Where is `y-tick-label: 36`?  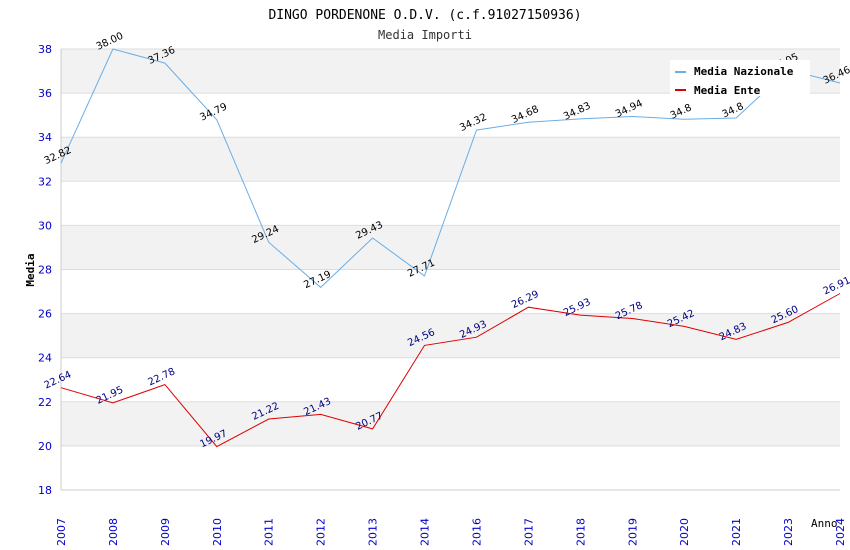 y-tick-label: 36 is located at coordinates (45, 93).